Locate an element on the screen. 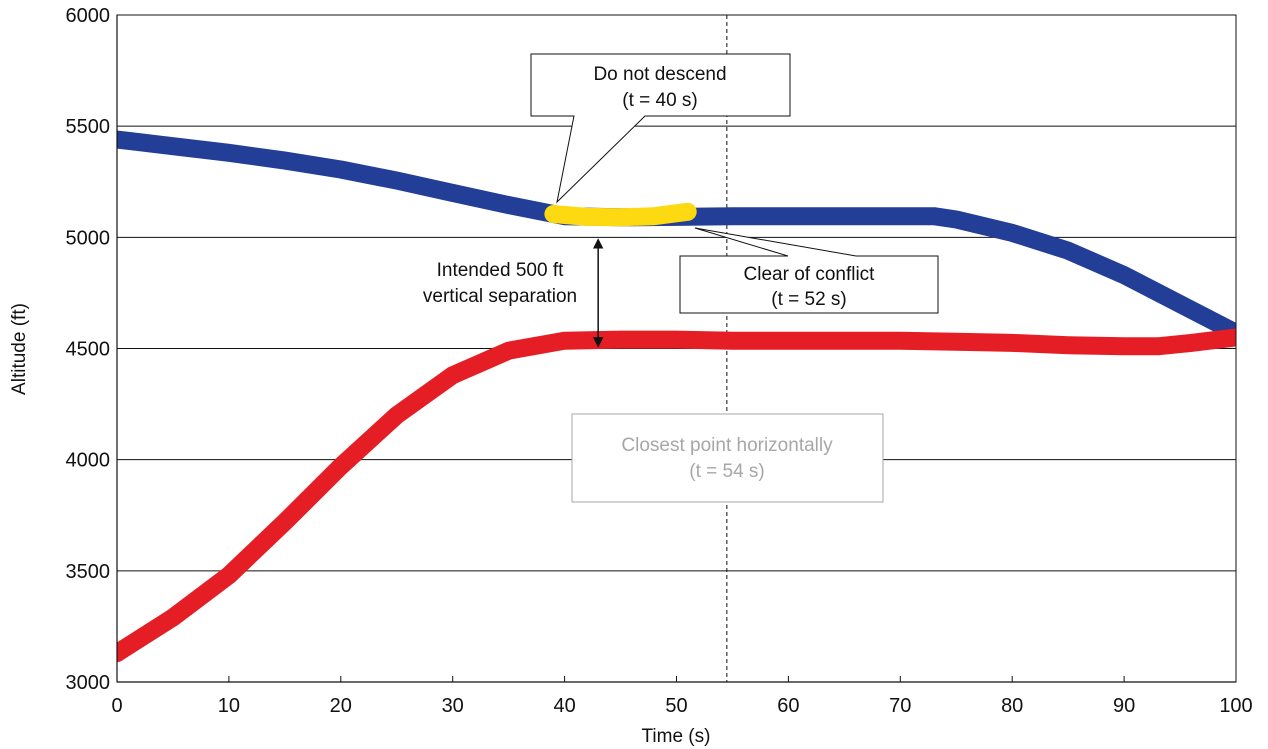 This screenshot has width=1268, height=749. separation-label-line-1: Intended 500 ft is located at coordinates (500, 270).